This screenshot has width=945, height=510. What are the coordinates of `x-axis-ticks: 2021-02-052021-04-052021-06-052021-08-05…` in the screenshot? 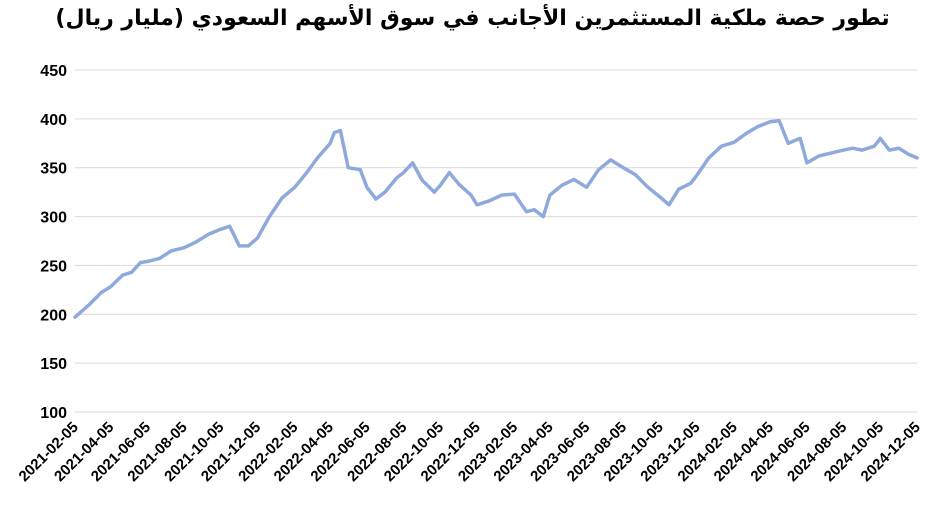 It's located at (470, 452).